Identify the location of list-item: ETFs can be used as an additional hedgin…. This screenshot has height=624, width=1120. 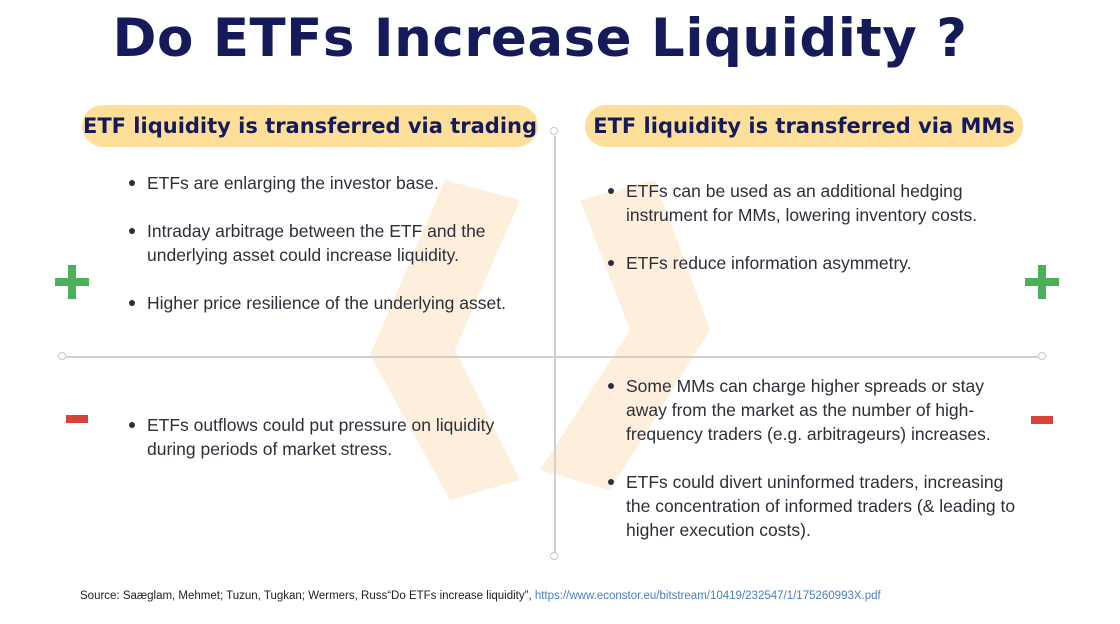
(807, 203).